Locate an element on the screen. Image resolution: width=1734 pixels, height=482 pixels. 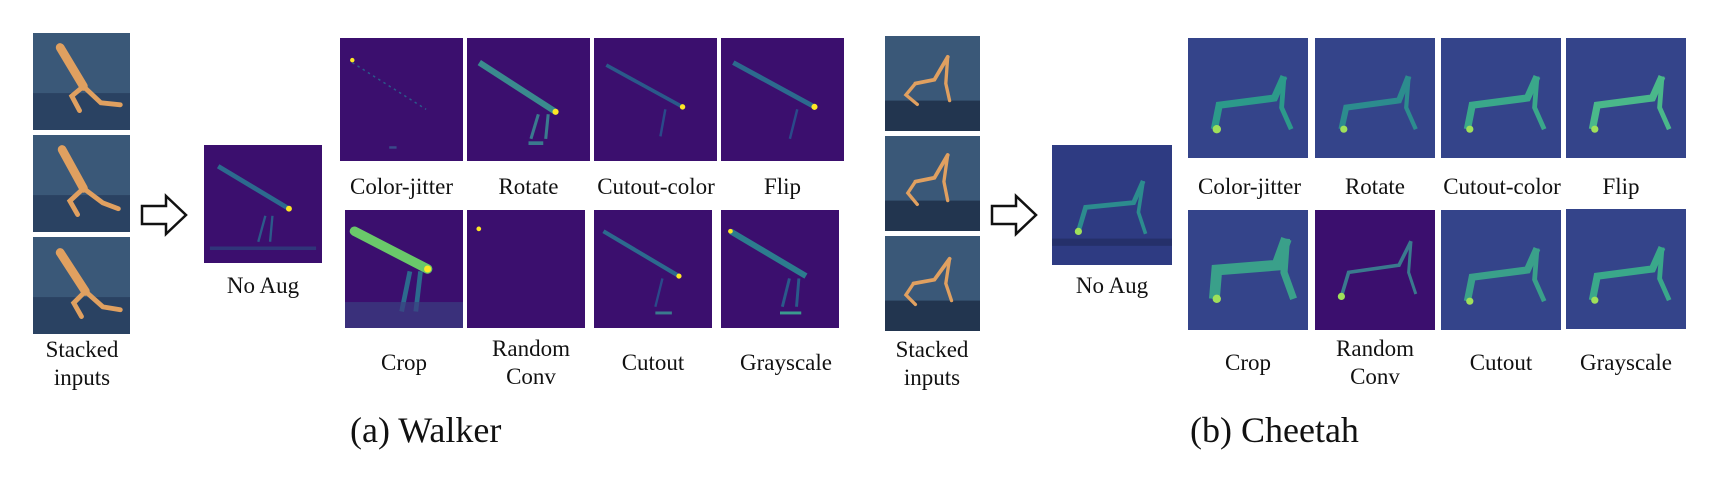
cheetah-map-flip is located at coordinates (1626, 98).